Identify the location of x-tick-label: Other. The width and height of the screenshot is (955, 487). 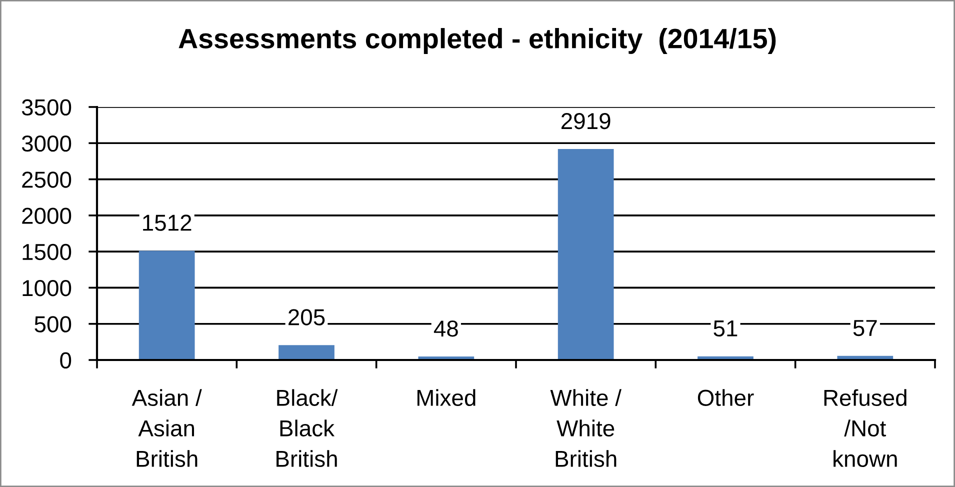
(726, 397).